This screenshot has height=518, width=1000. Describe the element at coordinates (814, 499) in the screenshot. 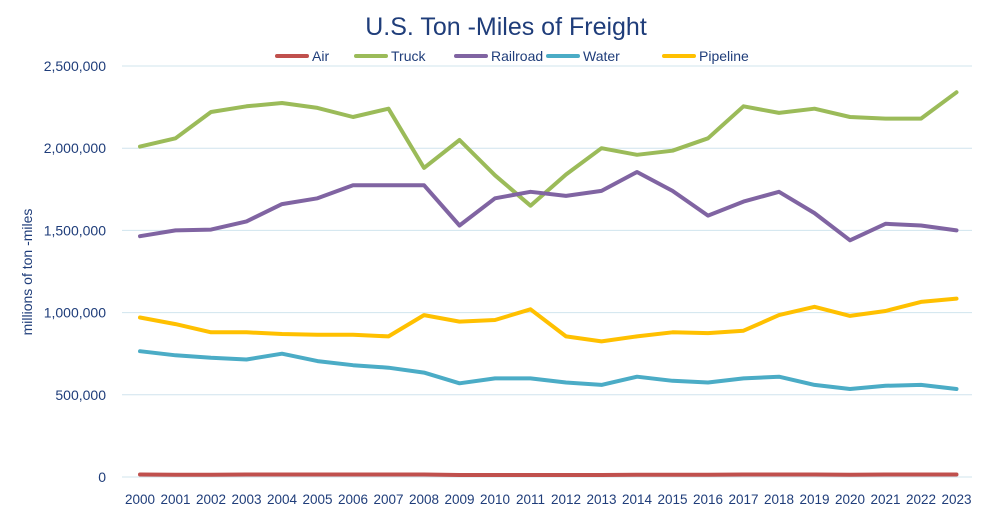

I see `x-tick-label: 2019` at that location.